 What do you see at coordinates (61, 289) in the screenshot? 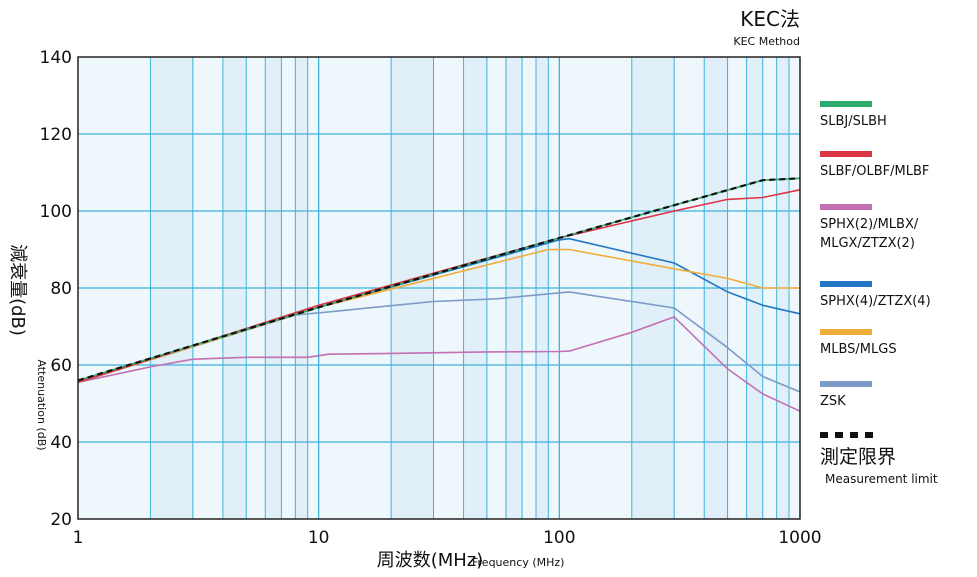
I see `y-tick-label: 80` at bounding box center [61, 289].